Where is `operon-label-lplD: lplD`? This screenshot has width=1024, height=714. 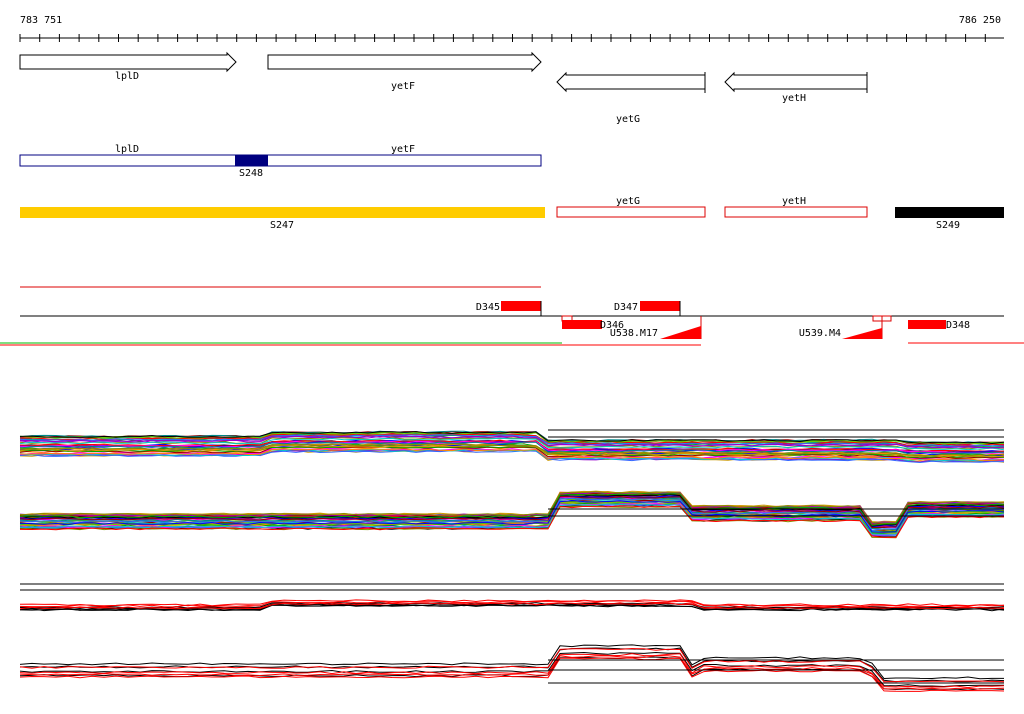
operon-label-lplD: lplD is located at coordinates (127, 149).